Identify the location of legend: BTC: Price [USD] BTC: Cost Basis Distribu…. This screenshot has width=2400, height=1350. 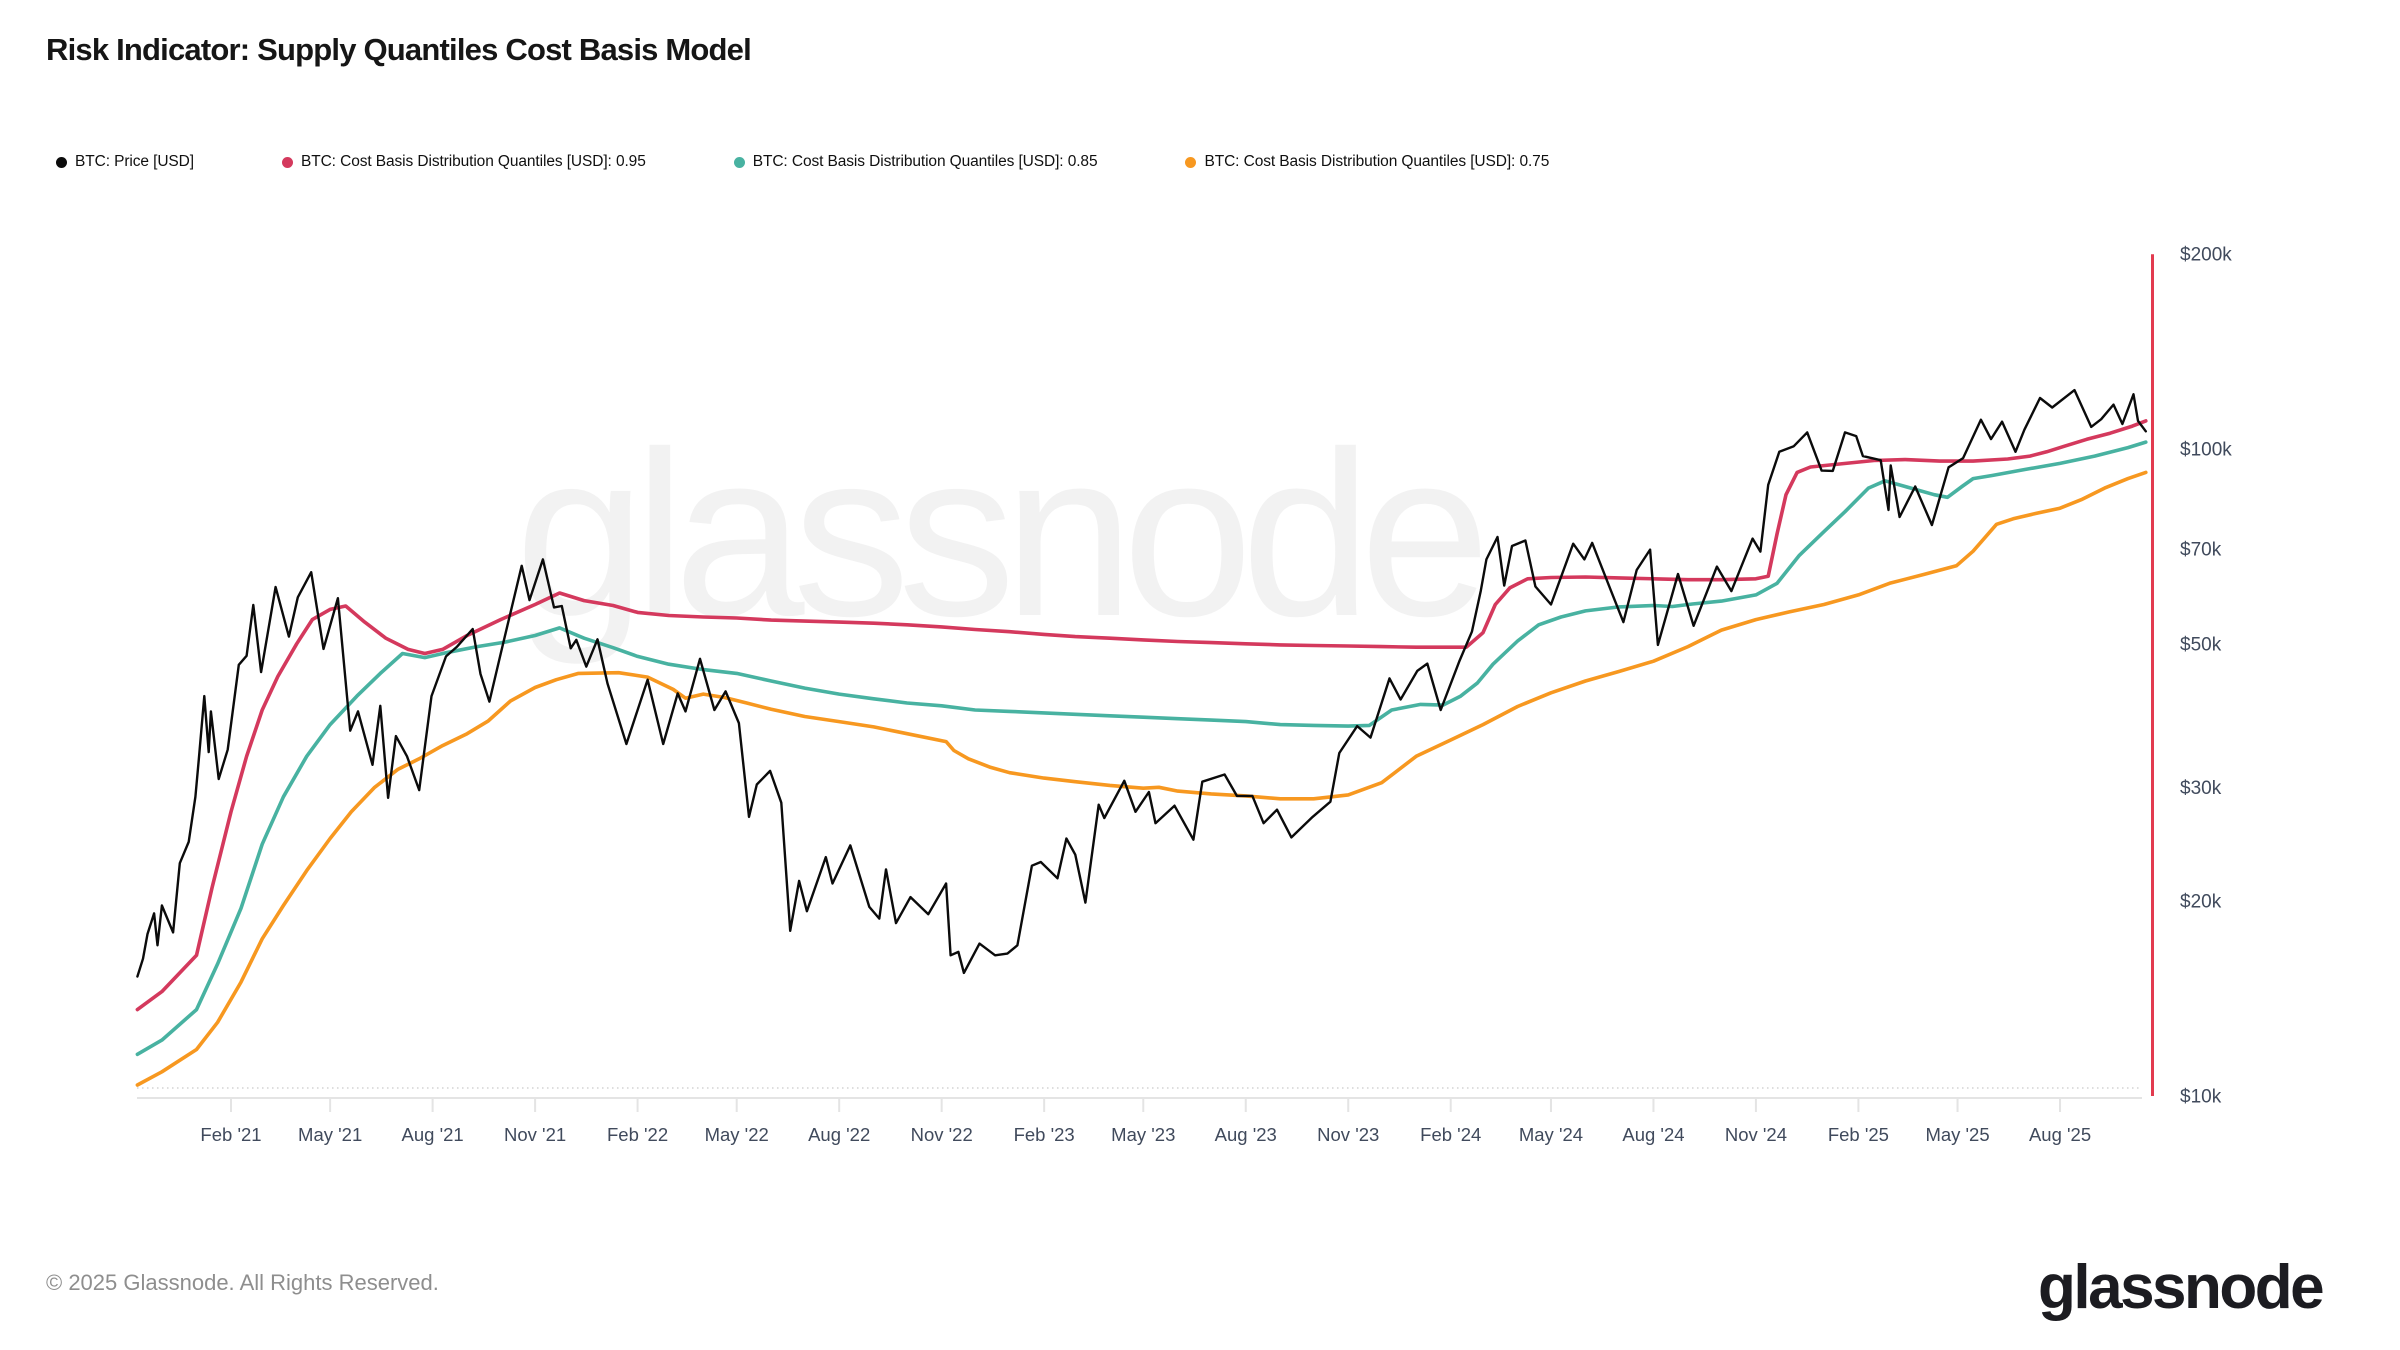
(802, 162).